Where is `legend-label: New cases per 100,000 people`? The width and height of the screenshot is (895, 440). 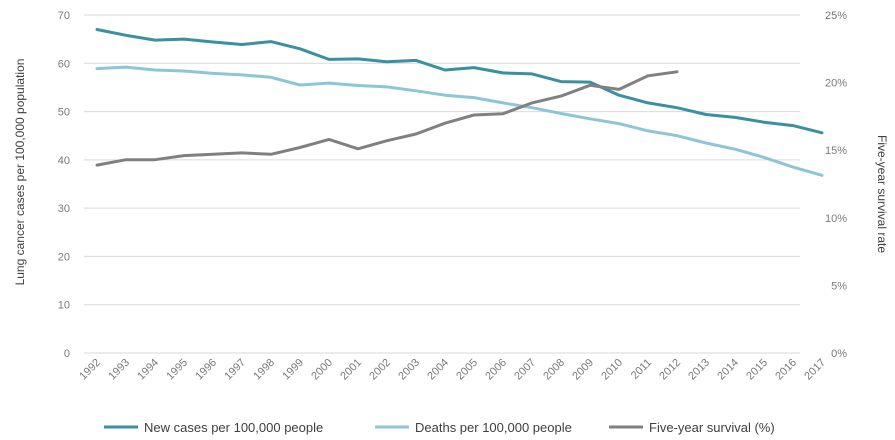 legend-label: New cases per 100,000 people is located at coordinates (233, 427).